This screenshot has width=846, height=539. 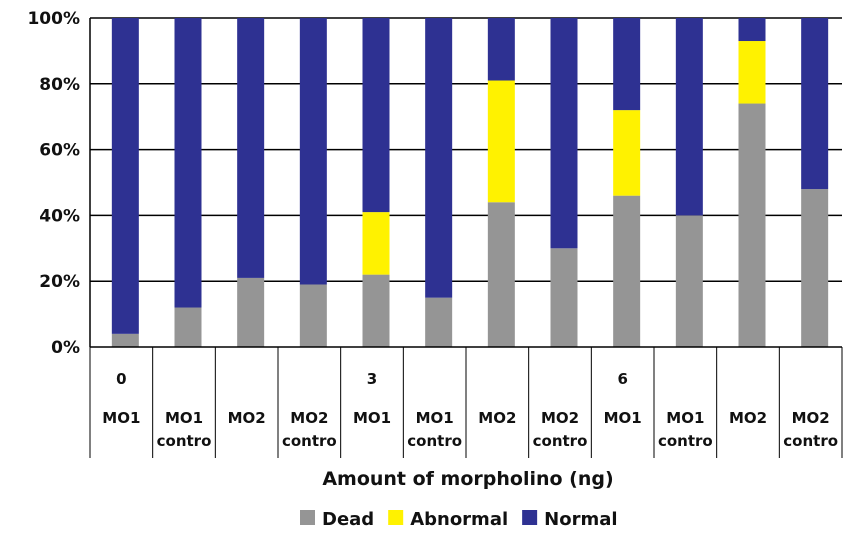 I want to click on legend: Dead Abnormal Normal, so click(x=459, y=519).